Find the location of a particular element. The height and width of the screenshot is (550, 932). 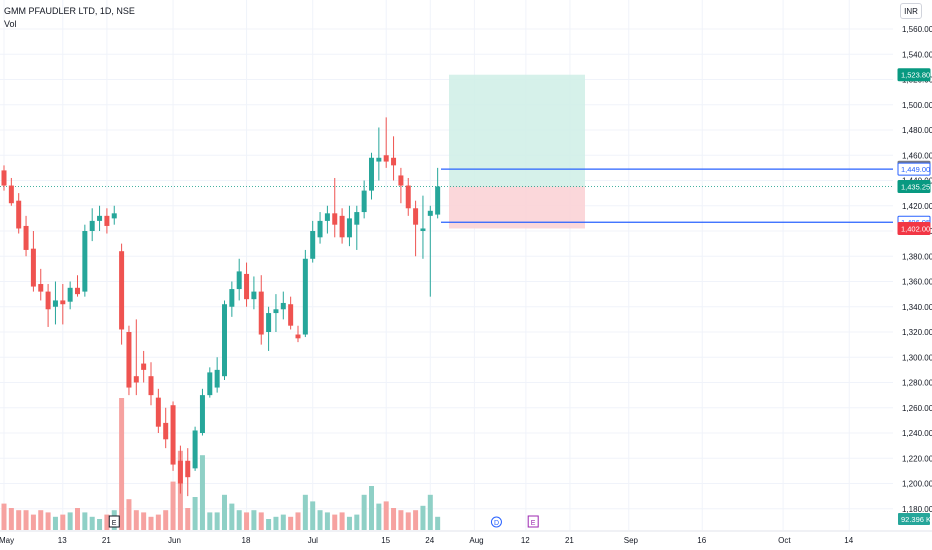

volume-tag-label: 92.396 K is located at coordinates (916, 519).